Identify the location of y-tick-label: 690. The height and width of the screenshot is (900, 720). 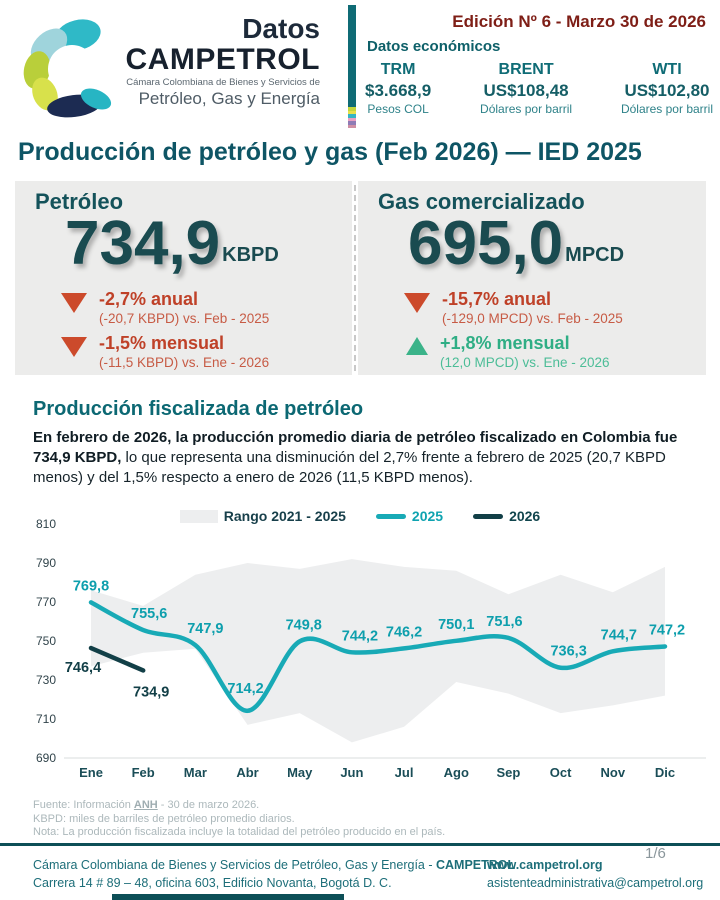
(46, 758).